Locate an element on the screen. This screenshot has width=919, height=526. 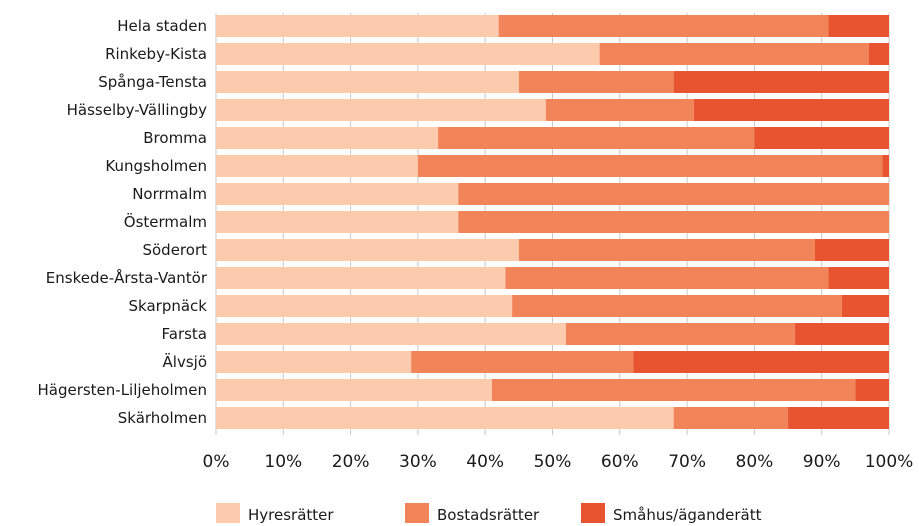
bar-hela-staden-hyresratter is located at coordinates (357, 26).